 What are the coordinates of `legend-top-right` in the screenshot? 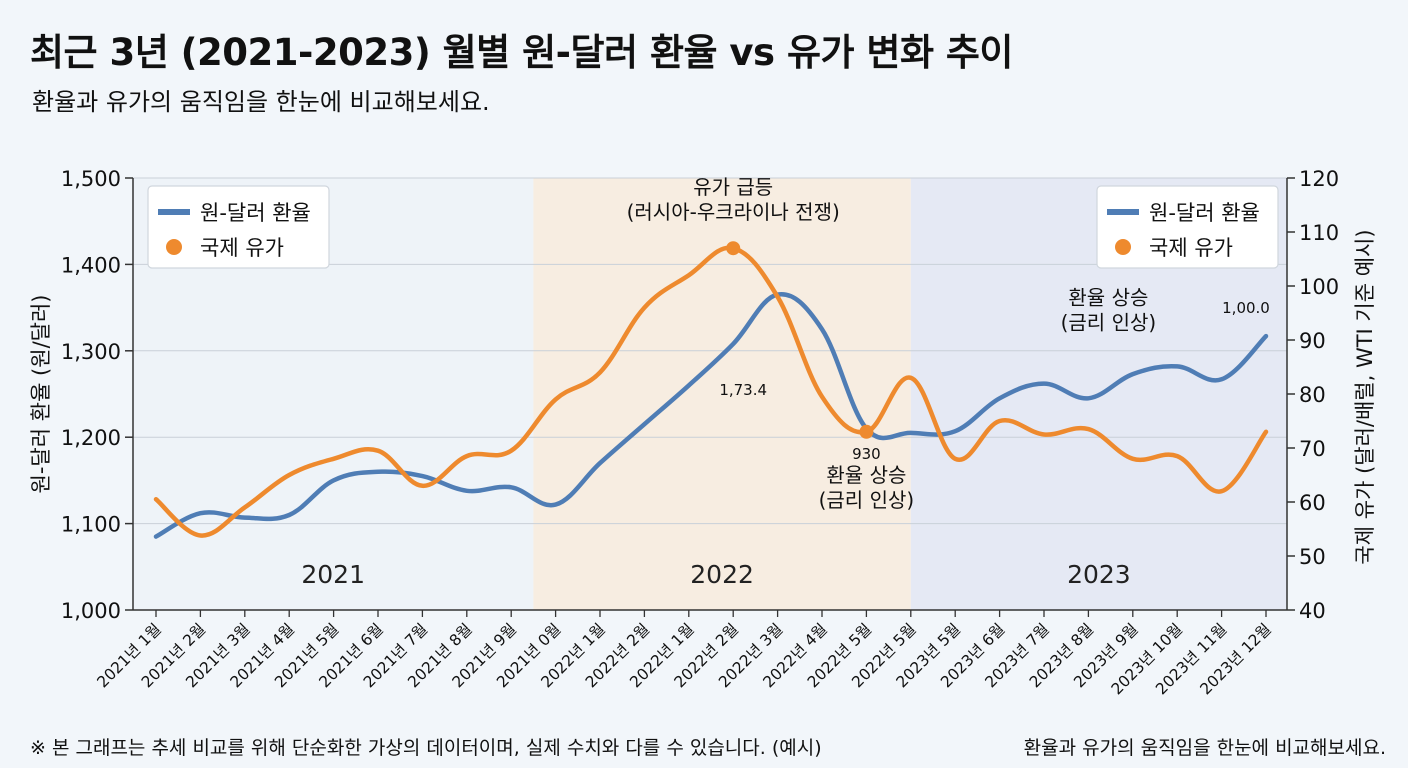 It's located at (1187, 227).